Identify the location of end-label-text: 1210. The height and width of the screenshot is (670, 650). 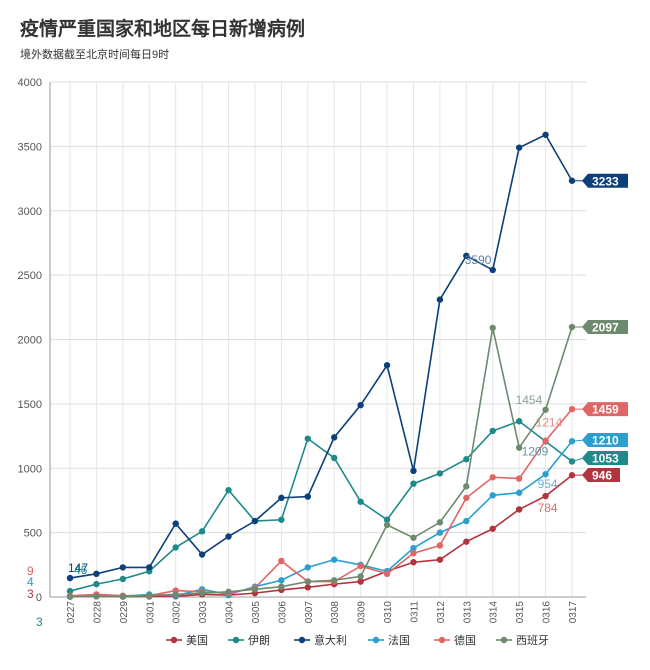
(605, 441).